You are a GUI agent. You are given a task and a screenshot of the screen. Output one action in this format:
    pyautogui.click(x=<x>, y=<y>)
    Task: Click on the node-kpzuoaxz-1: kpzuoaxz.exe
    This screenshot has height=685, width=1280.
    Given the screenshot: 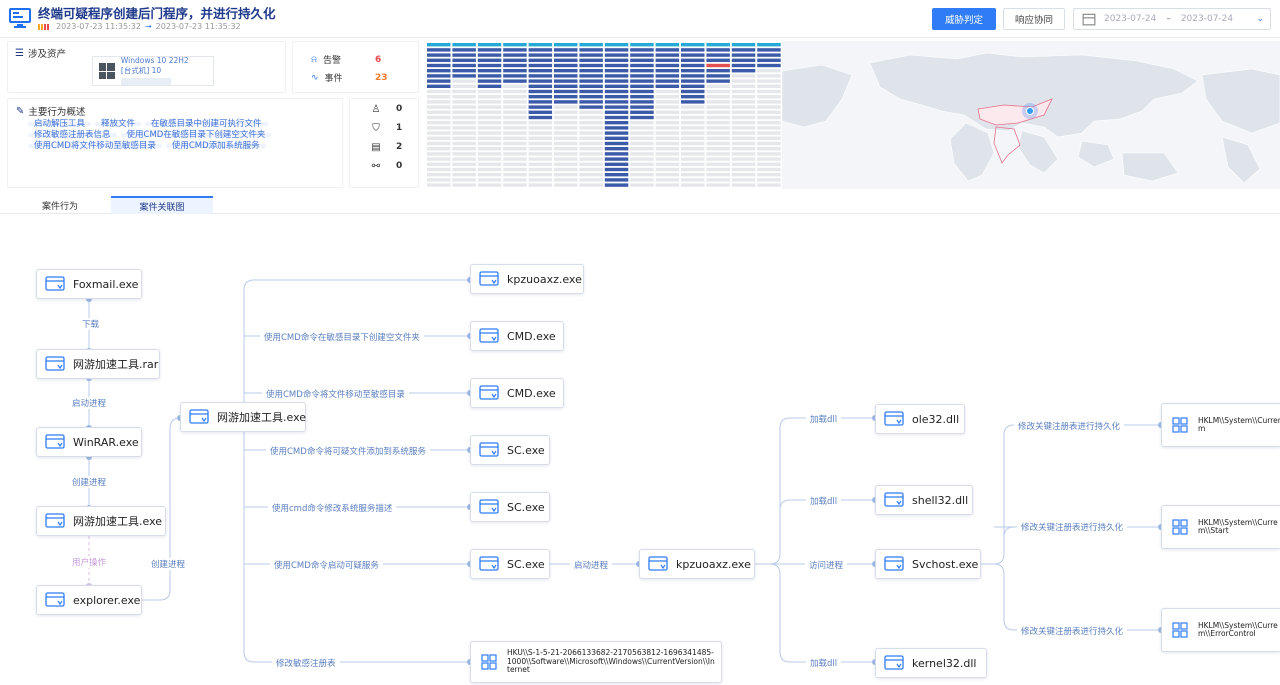 What is the action you would take?
    pyautogui.click(x=527, y=279)
    